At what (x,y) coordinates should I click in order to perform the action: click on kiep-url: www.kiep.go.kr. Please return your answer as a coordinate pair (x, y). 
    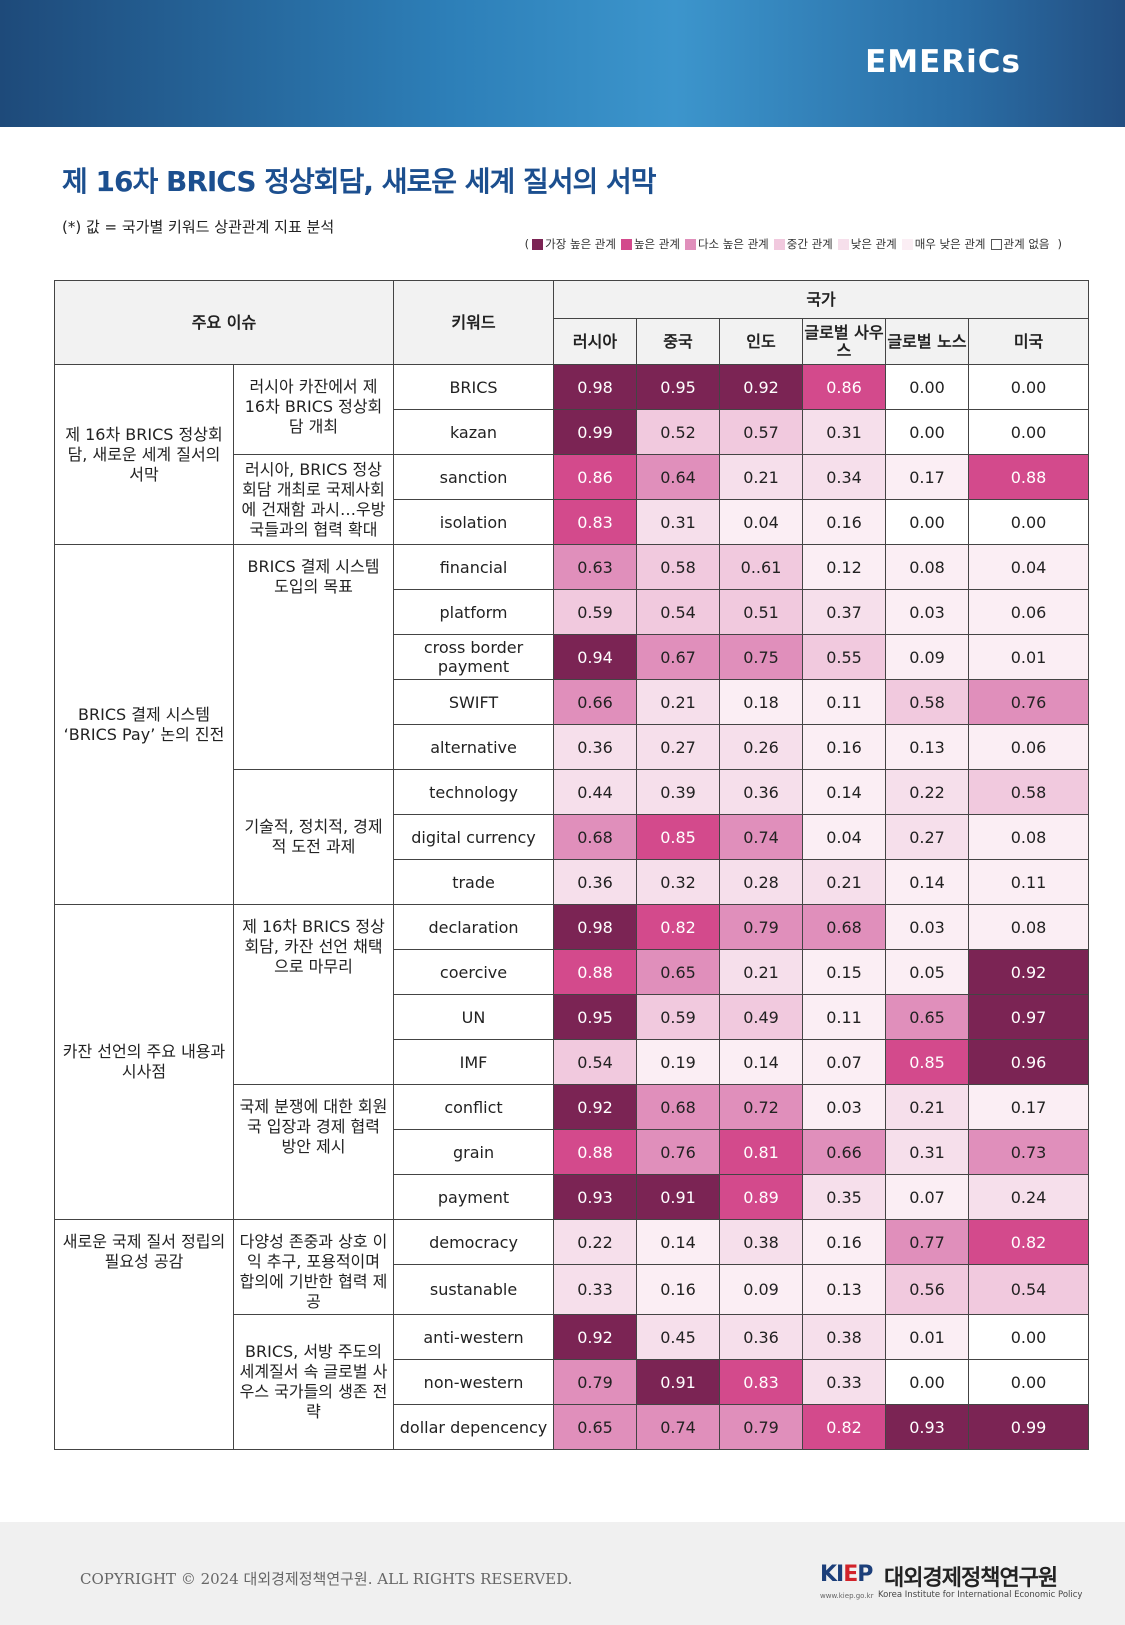
    Looking at the image, I should click on (847, 1596).